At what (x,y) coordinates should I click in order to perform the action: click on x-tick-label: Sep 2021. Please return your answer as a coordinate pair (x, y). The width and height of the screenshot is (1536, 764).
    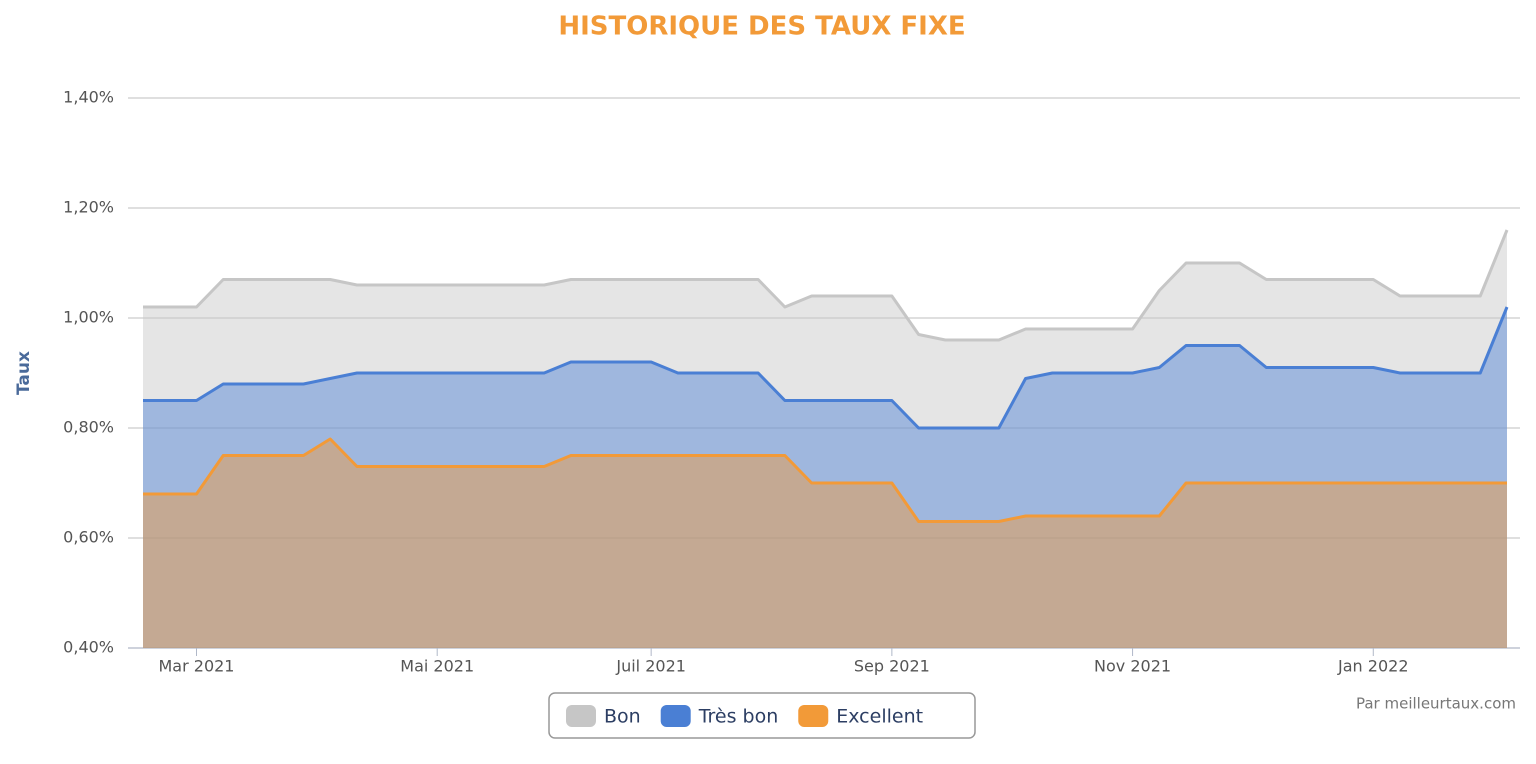
    Looking at the image, I should click on (892, 666).